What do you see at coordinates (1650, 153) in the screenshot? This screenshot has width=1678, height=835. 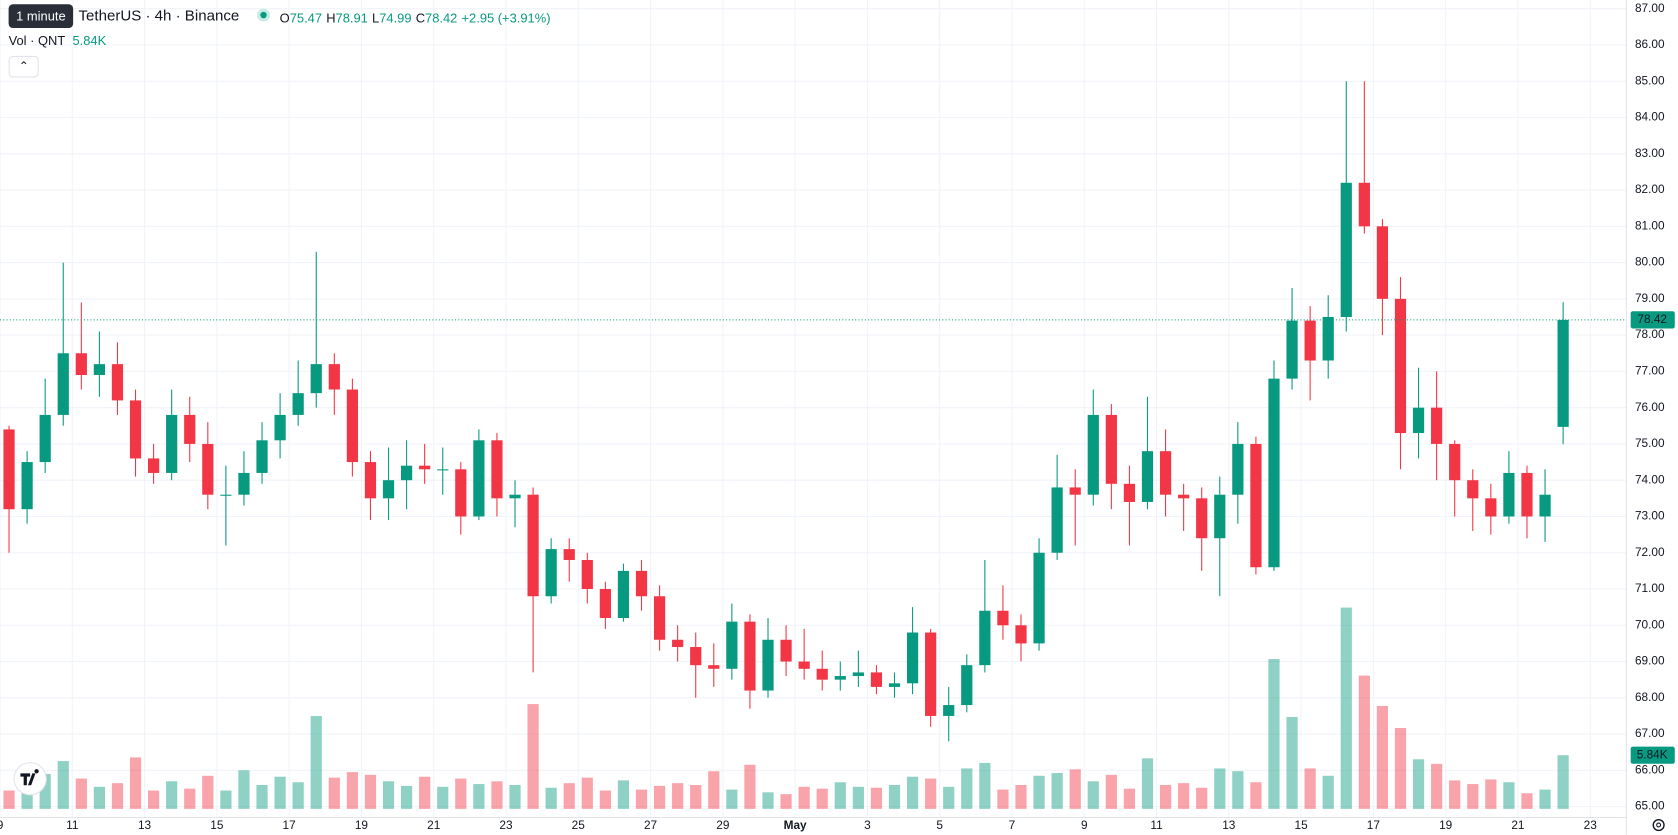 I see `y-tick-label: 83.00` at bounding box center [1650, 153].